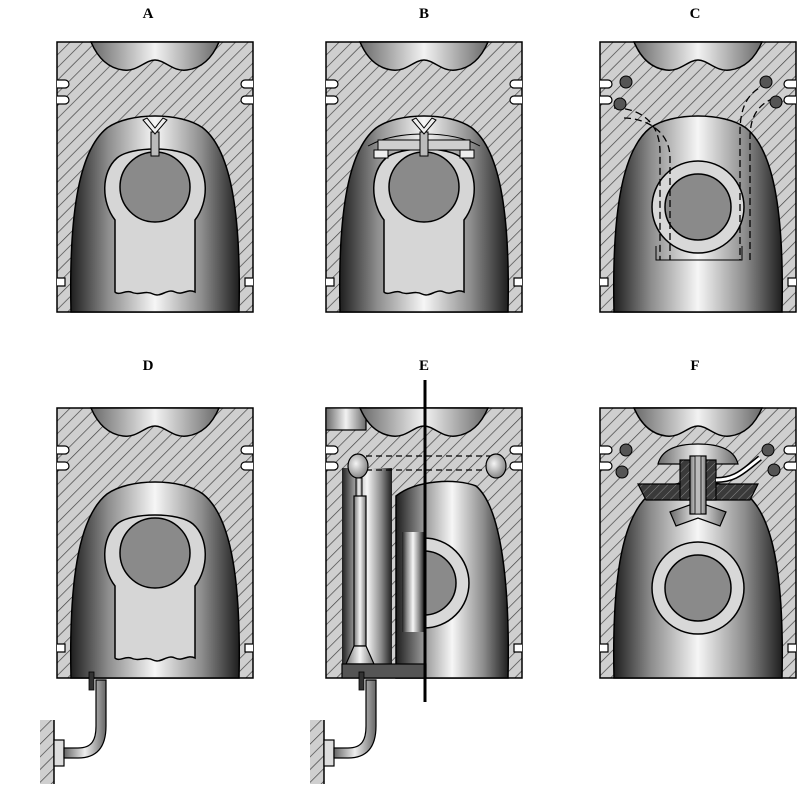 The height and width of the screenshot is (789, 800). Describe the element at coordinates (155, 137) in the screenshot. I see `oil-bore-a` at that location.